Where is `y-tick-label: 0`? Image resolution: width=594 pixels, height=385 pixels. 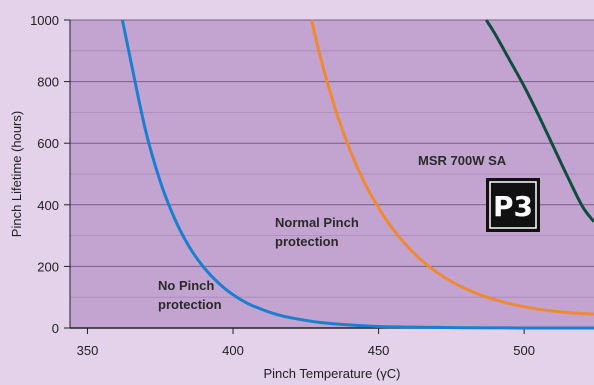 y-tick-label: 0 is located at coordinates (55, 328).